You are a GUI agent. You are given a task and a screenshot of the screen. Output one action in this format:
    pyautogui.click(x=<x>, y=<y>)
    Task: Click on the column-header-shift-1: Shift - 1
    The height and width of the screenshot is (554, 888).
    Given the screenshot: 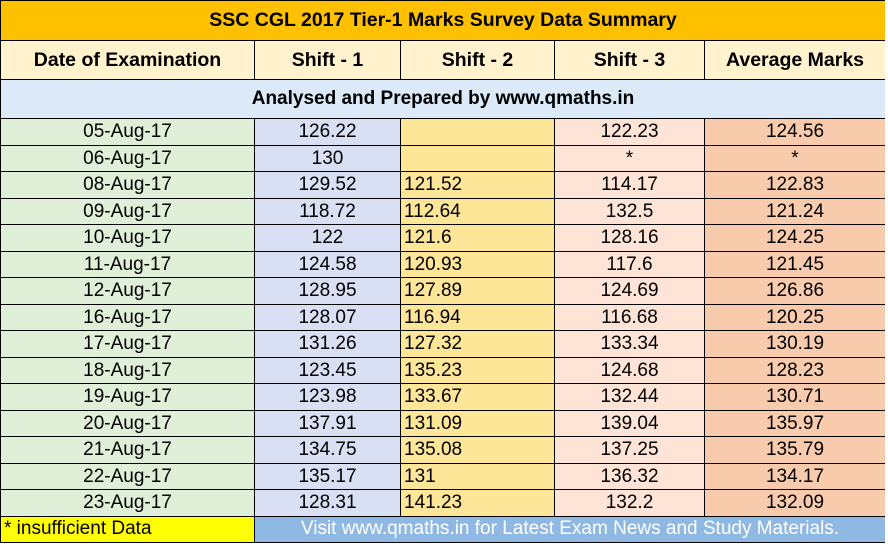 What is the action you would take?
    pyautogui.click(x=327, y=60)
    